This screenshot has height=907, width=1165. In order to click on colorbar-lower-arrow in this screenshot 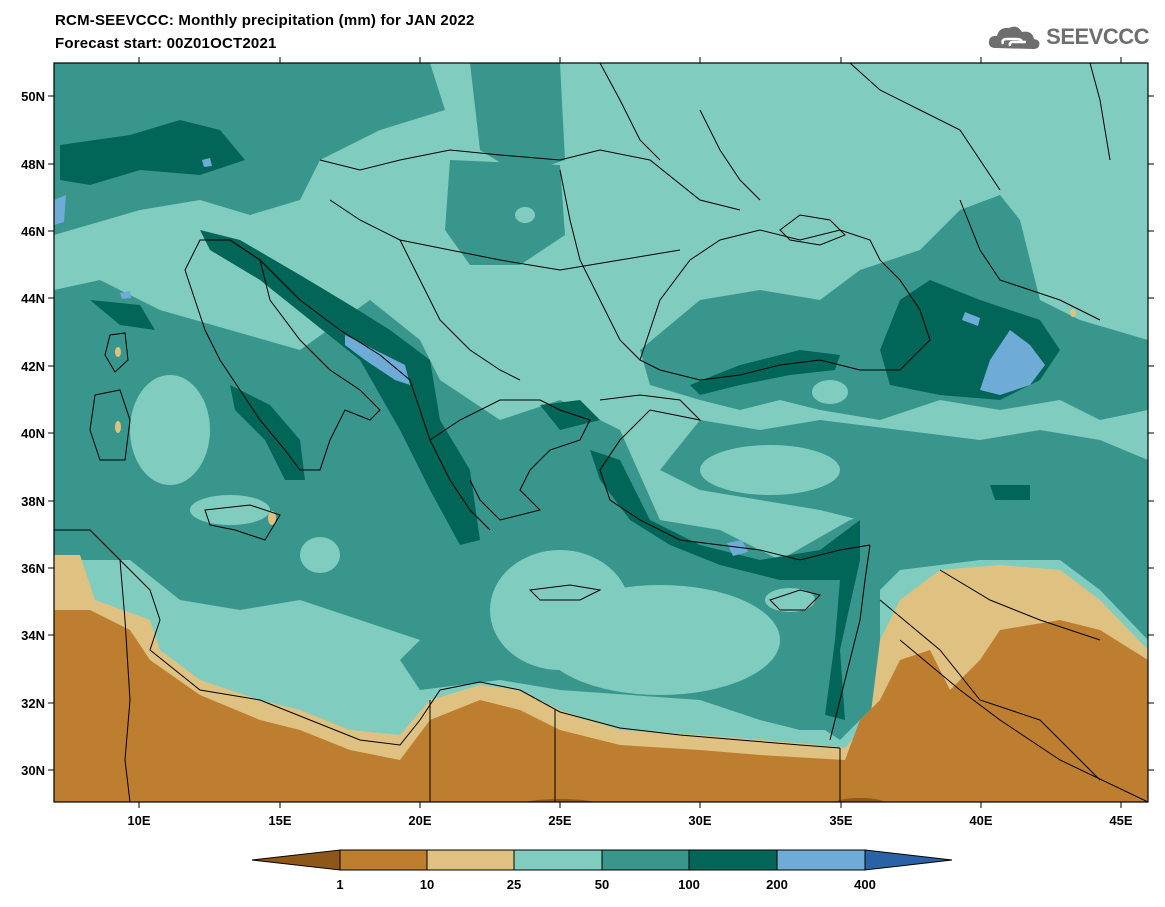, I will do `click(296, 860)`.